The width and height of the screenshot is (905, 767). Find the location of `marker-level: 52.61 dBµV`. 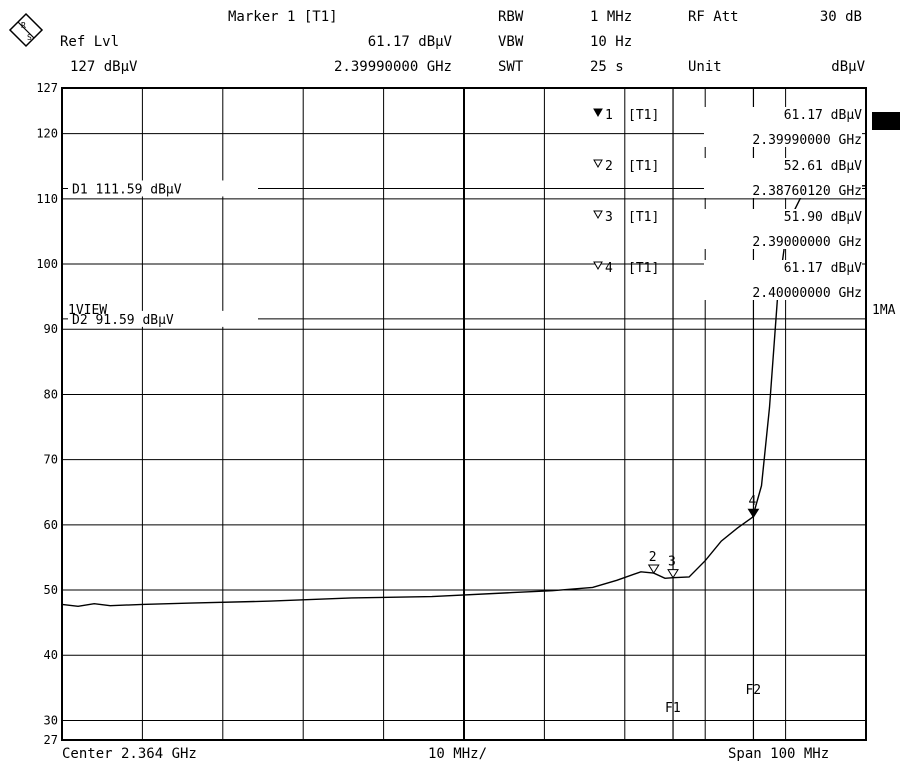

marker-level: 52.61 dBµV is located at coordinates (823, 166).